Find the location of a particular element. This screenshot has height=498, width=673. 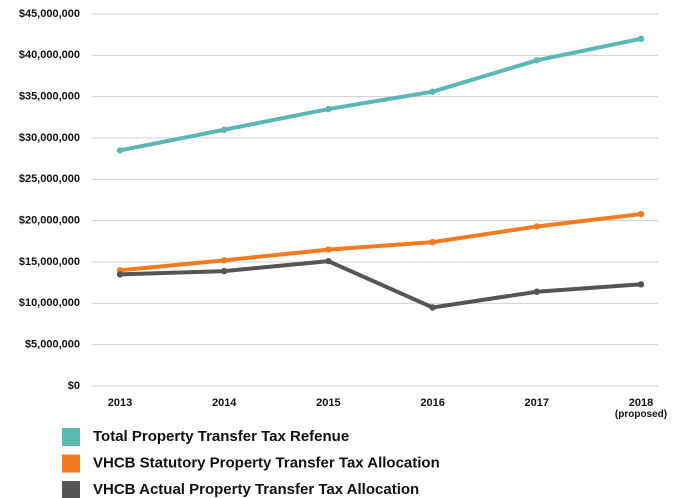

x-tick-label: 2017 is located at coordinates (537, 403).